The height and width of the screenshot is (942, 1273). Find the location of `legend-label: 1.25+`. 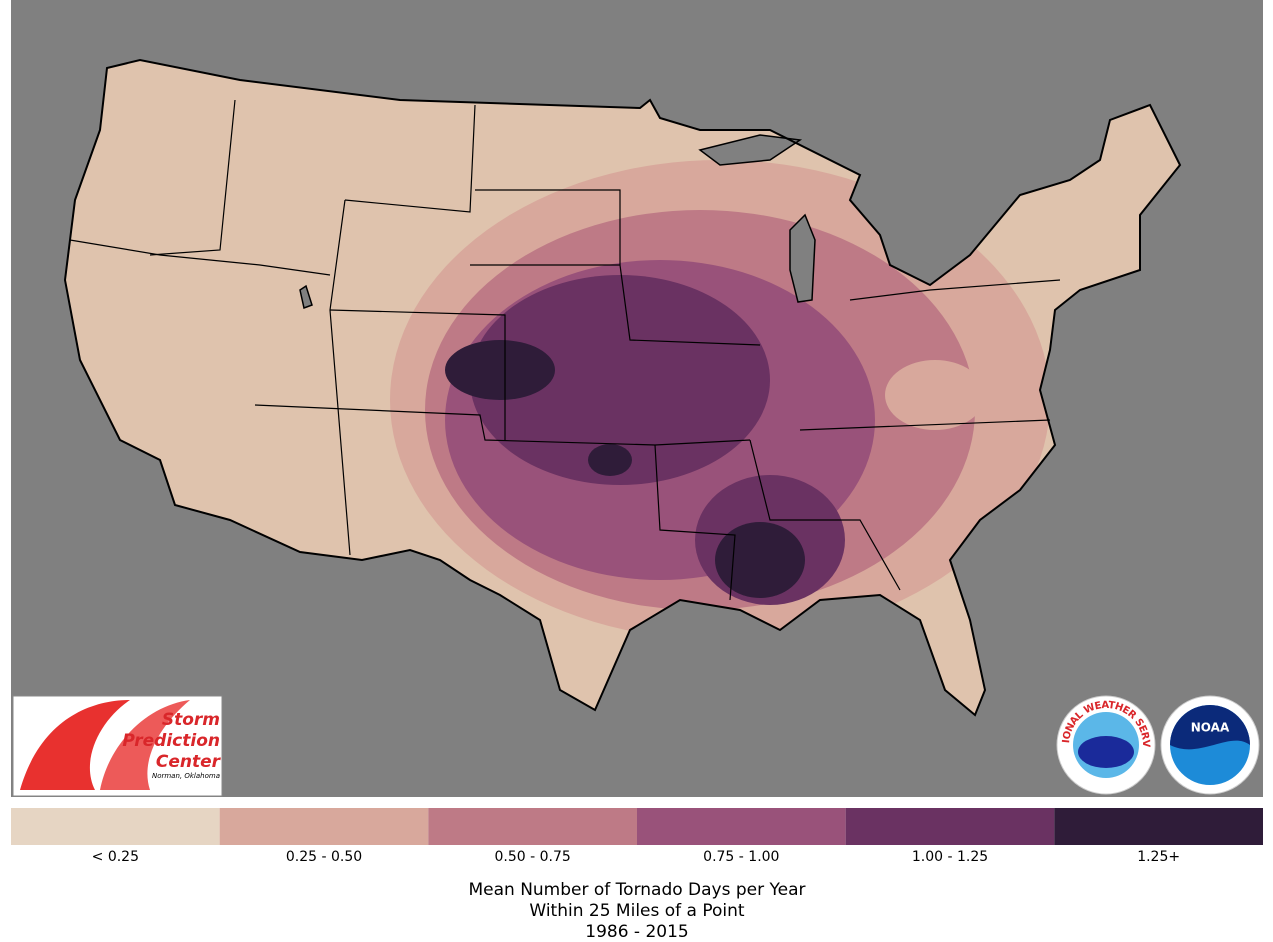

legend-label: 1.25+ is located at coordinates (1158, 857).